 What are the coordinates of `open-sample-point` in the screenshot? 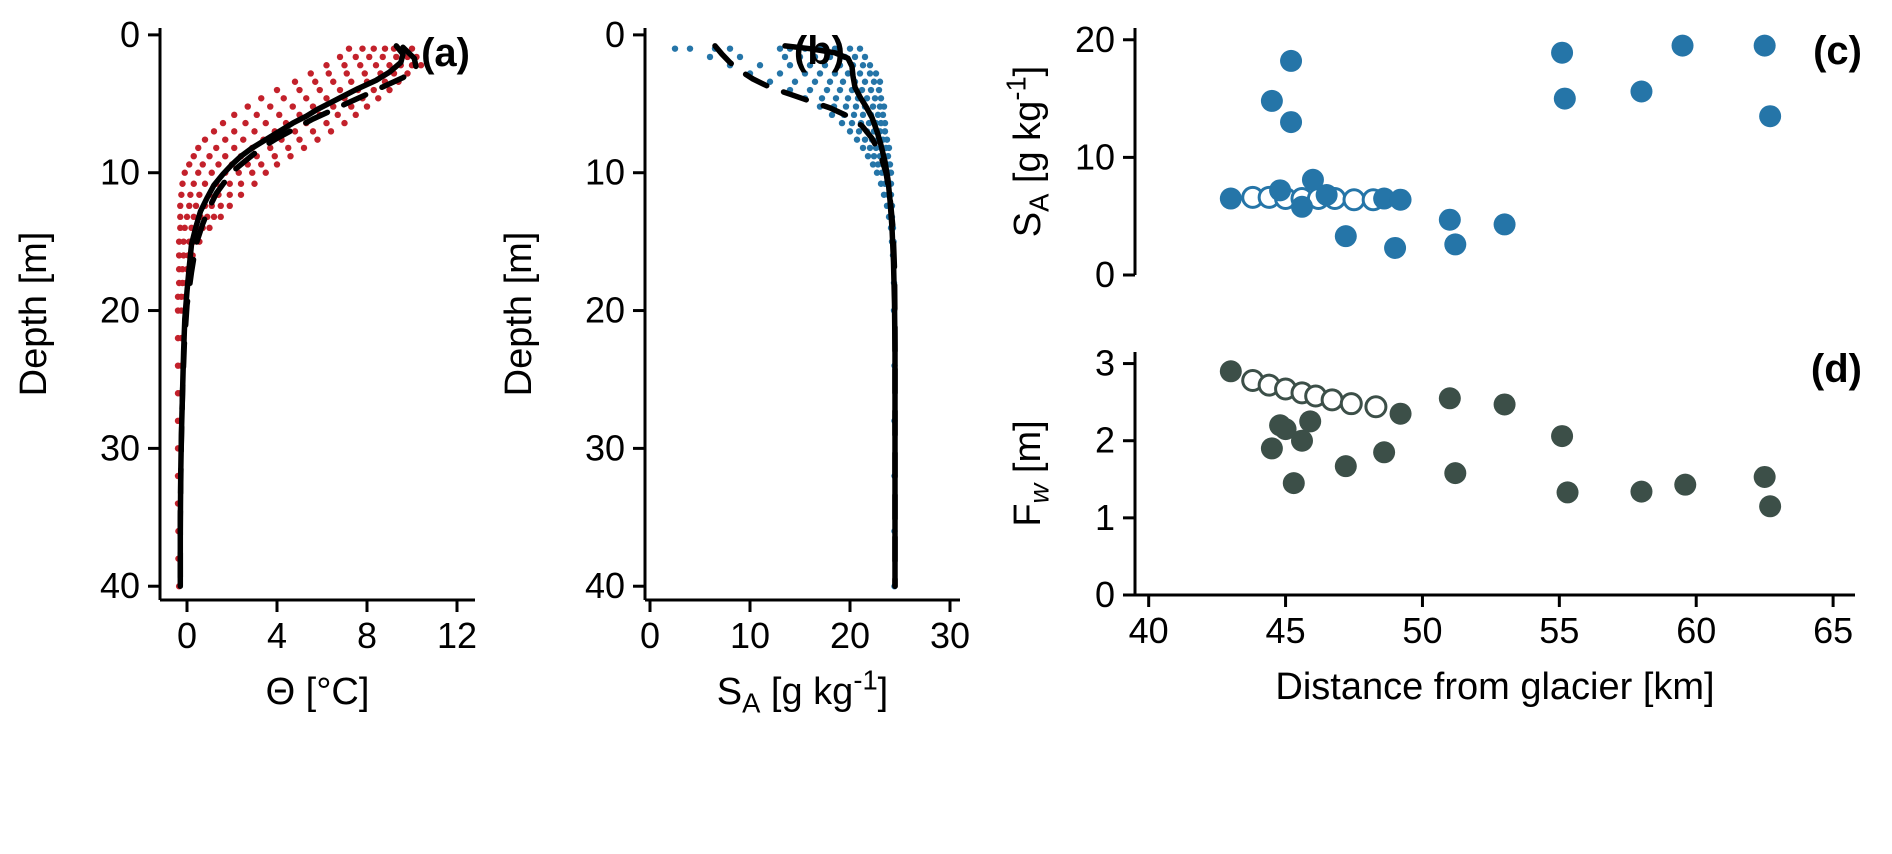 It's located at (1354, 200).